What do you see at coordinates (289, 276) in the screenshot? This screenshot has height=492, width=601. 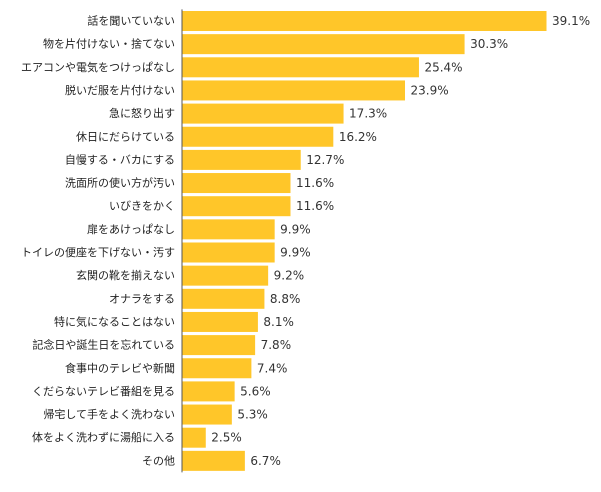 I see `value-label-11: 9.2%` at bounding box center [289, 276].